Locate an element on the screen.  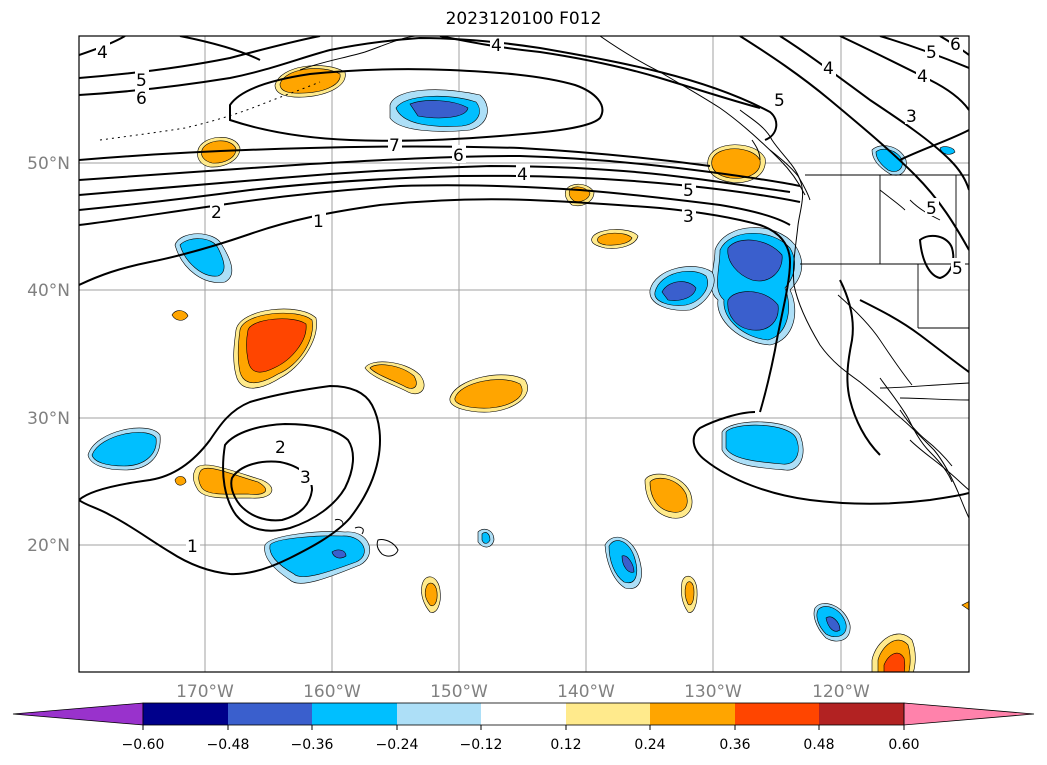
lat-label: 20°N is located at coordinates (48, 546).